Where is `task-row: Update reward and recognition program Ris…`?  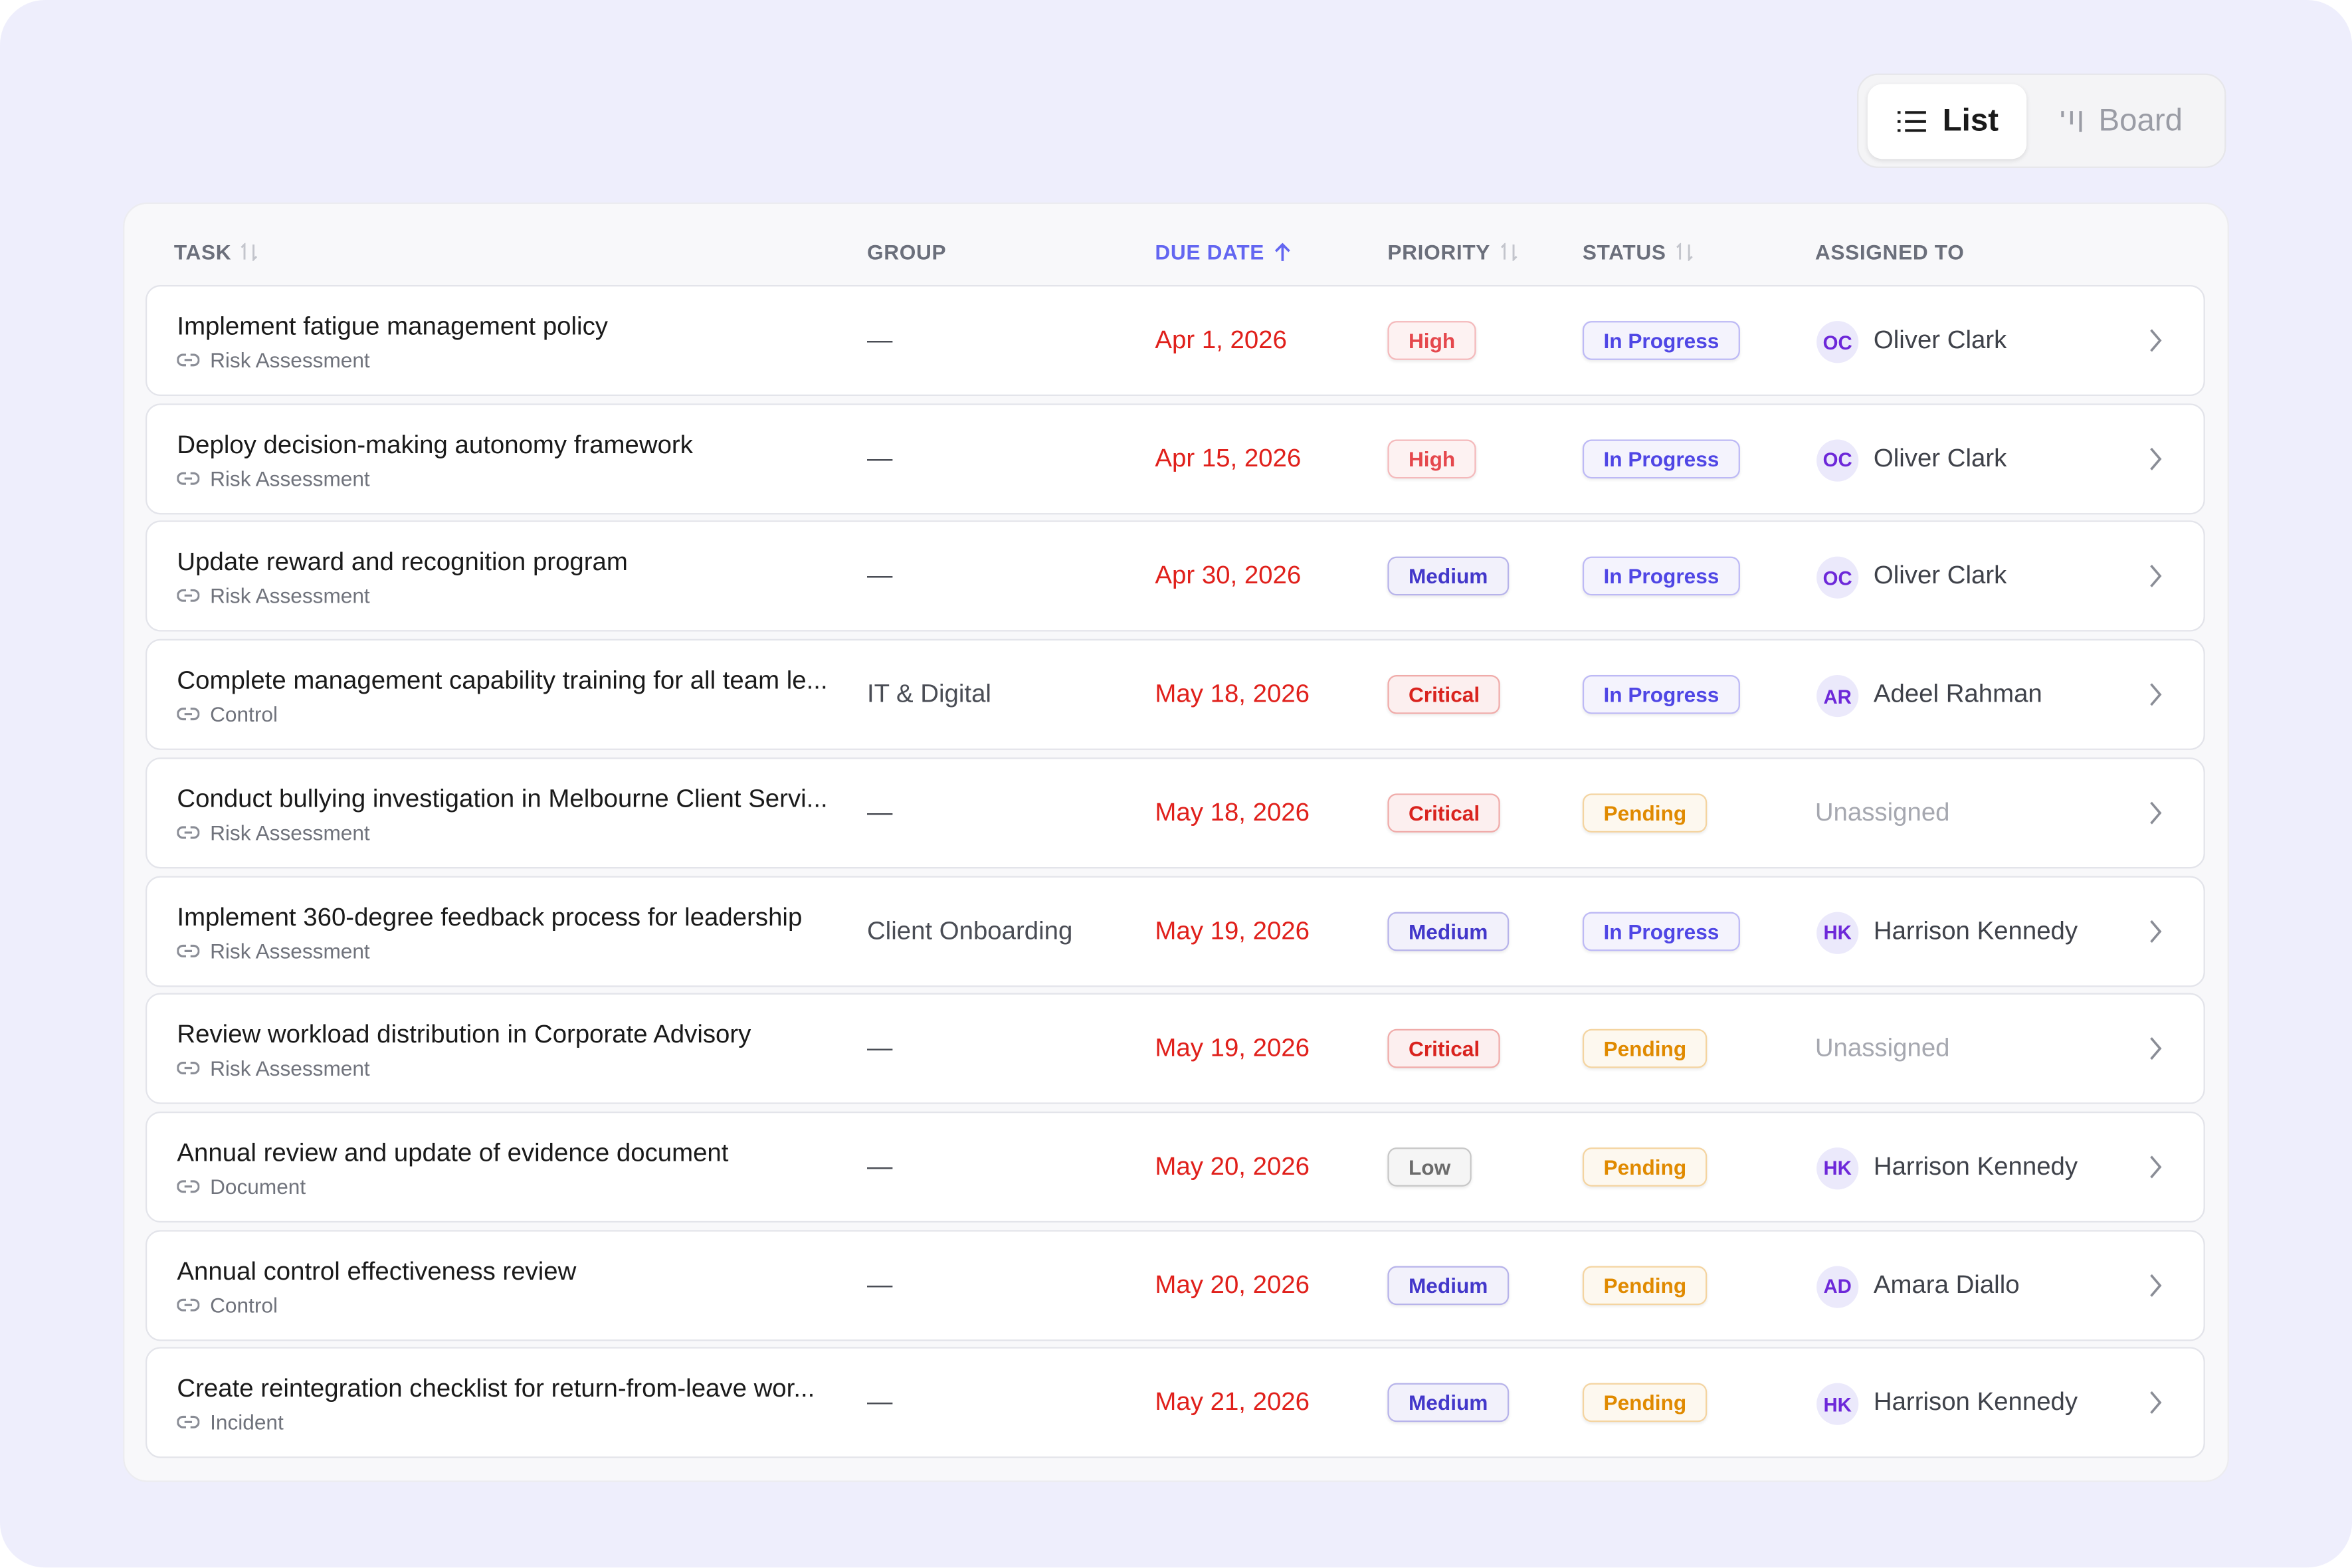 task-row: Update reward and recognition program Ris… is located at coordinates (1175, 577).